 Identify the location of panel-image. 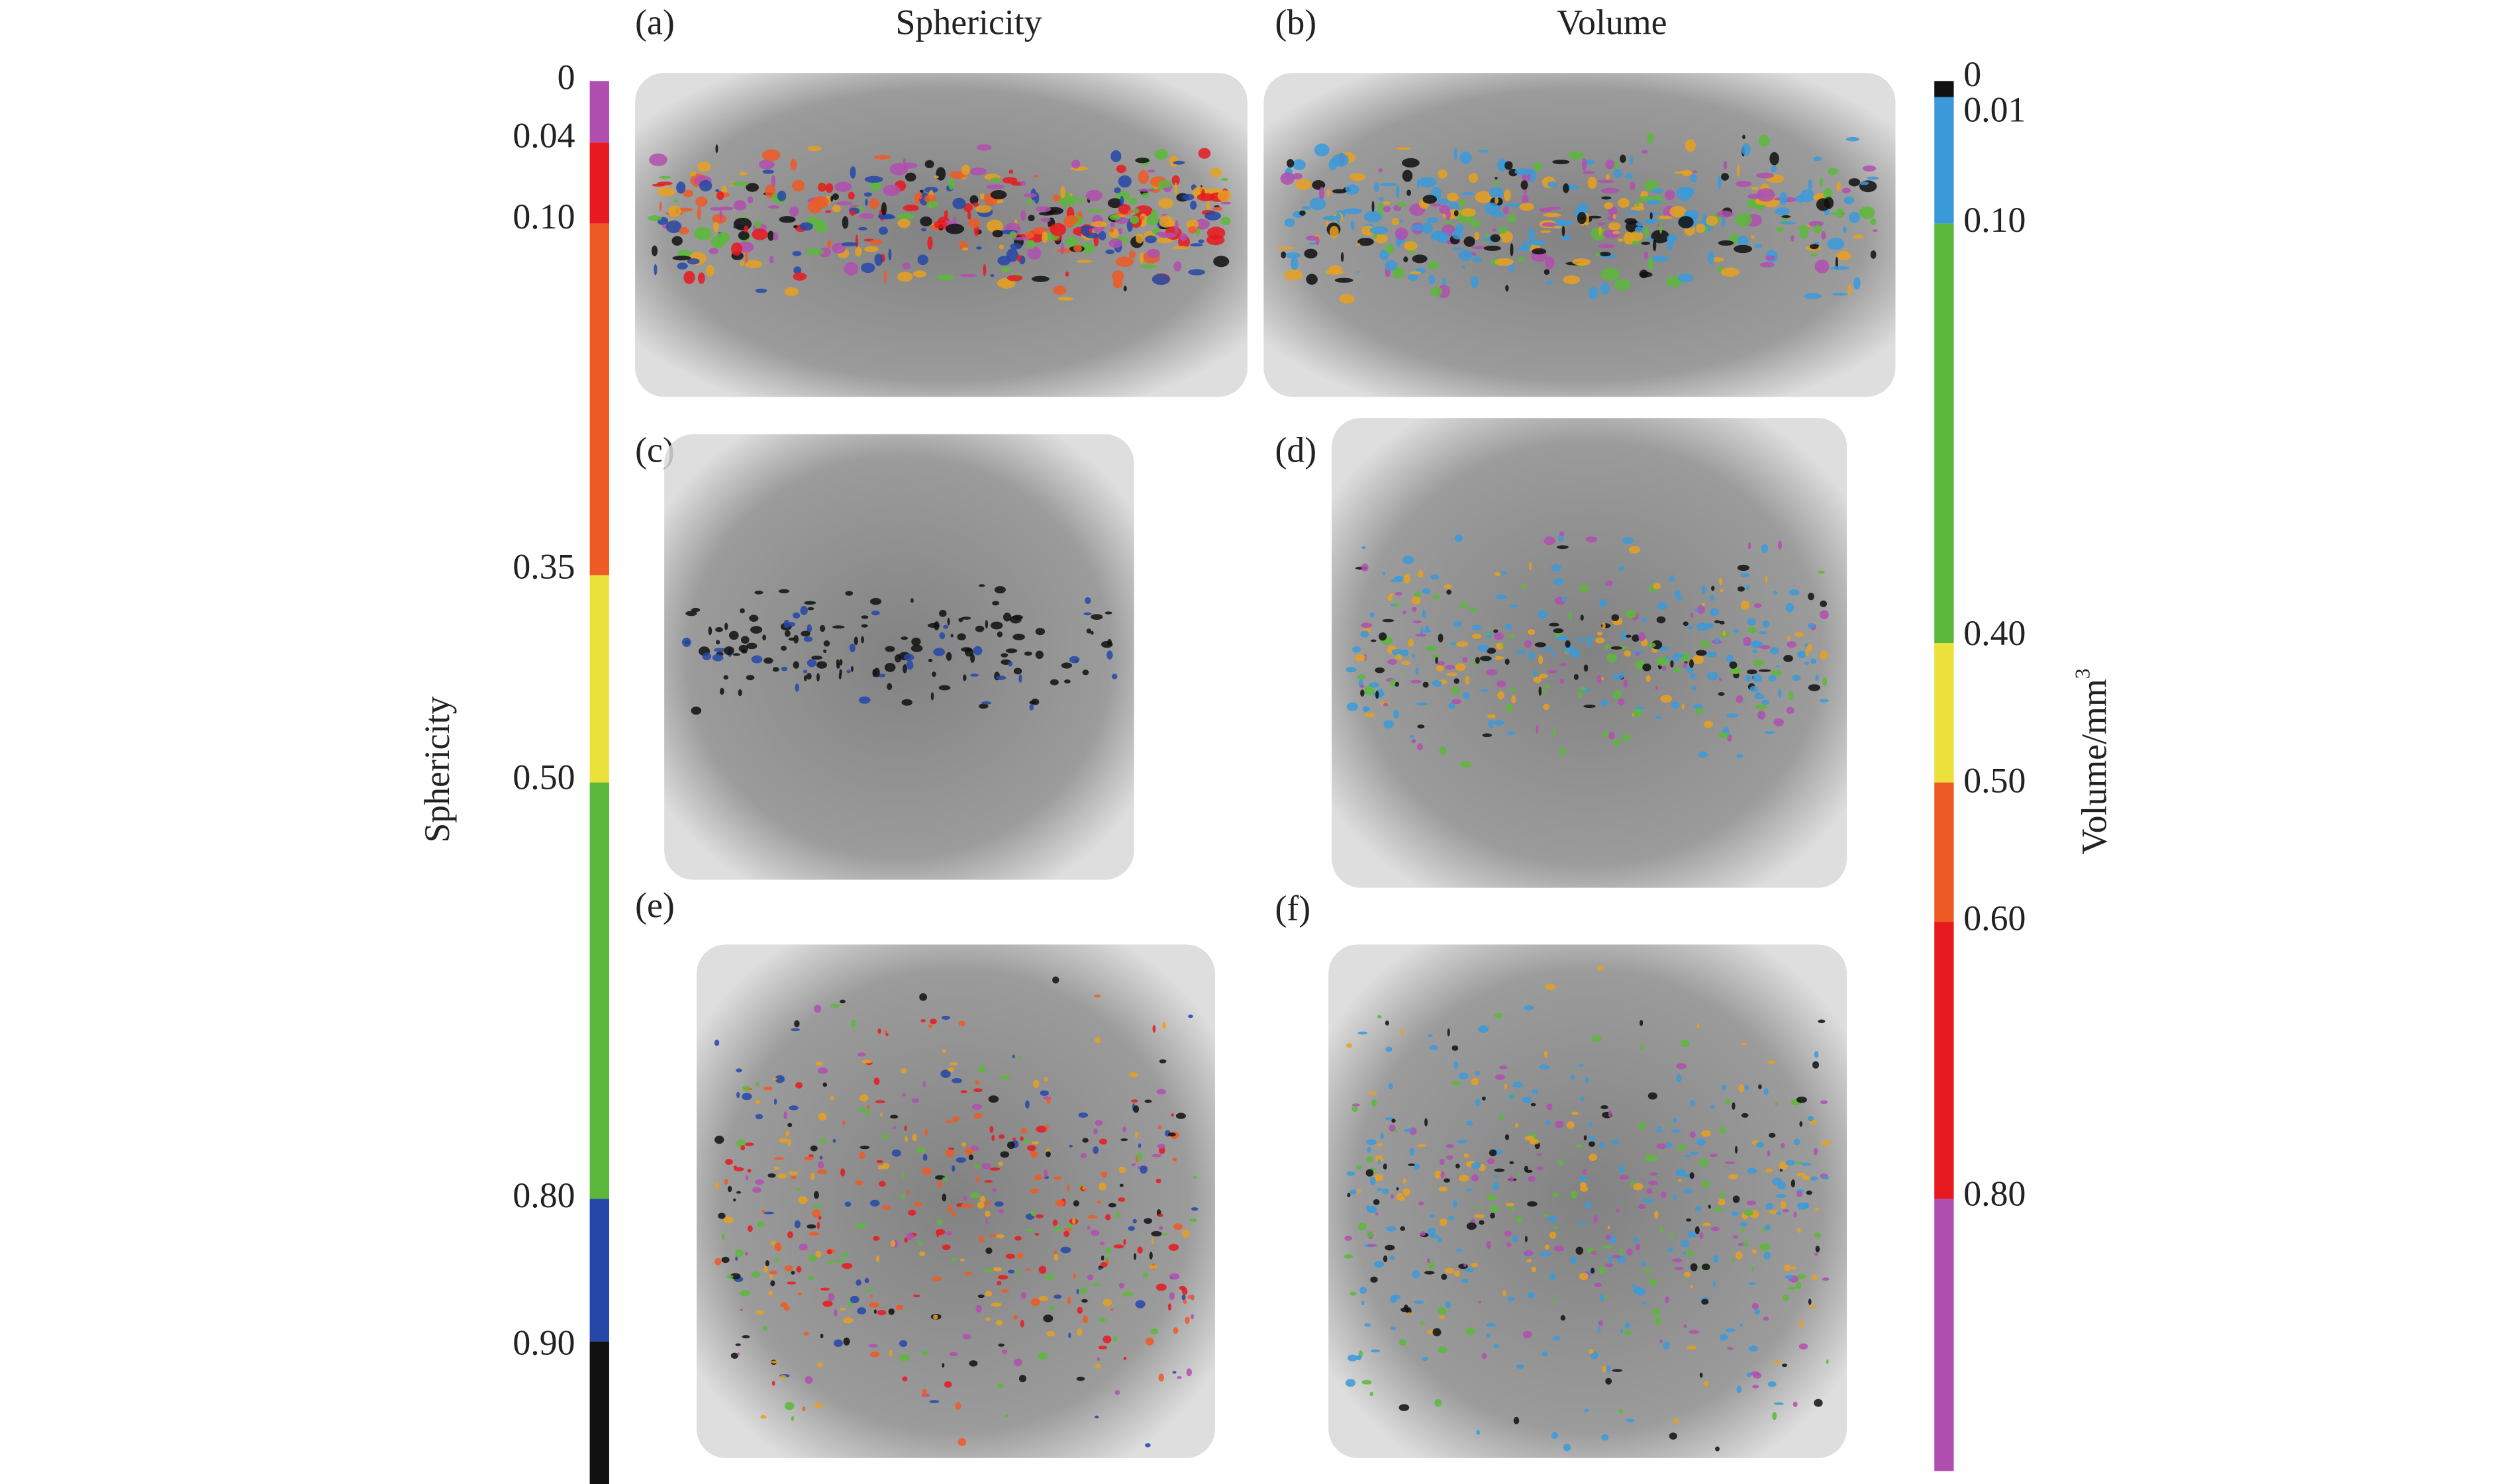
(956, 1201).